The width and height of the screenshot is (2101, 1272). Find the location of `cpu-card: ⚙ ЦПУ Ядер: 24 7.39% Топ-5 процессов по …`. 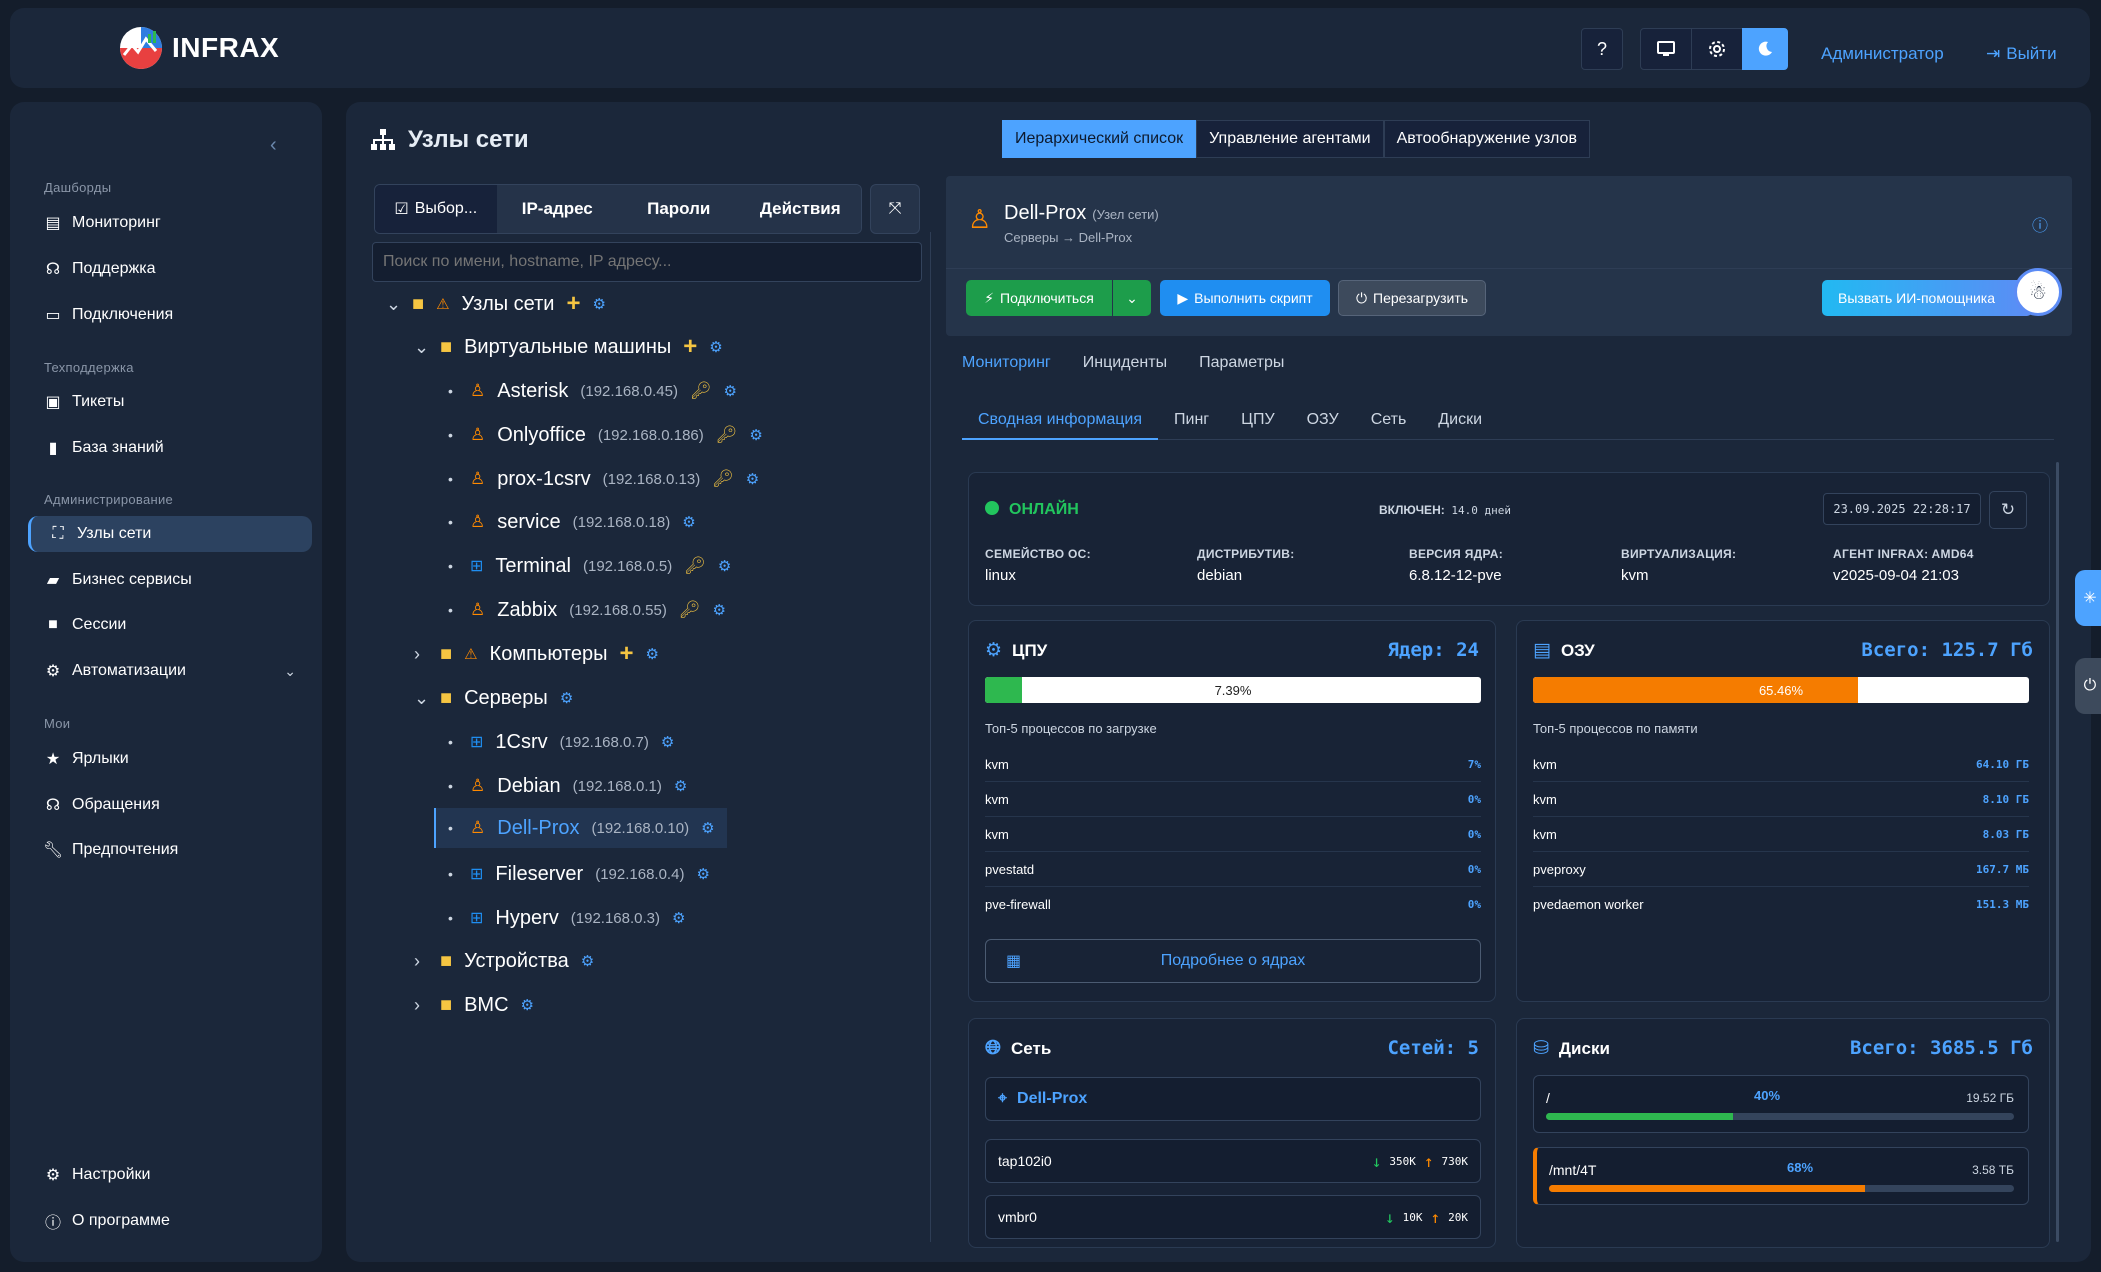

cpu-card: ⚙ ЦПУ Ядер: 24 7.39% Топ-5 процессов по … is located at coordinates (1232, 811).